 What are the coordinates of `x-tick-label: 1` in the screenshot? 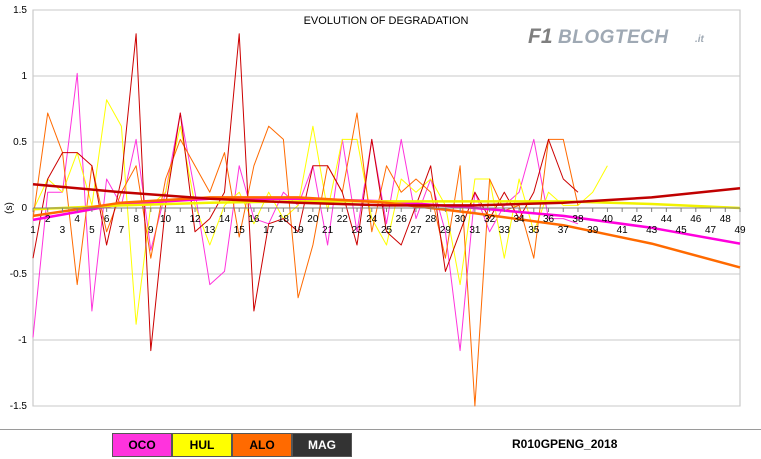 It's located at (33, 230).